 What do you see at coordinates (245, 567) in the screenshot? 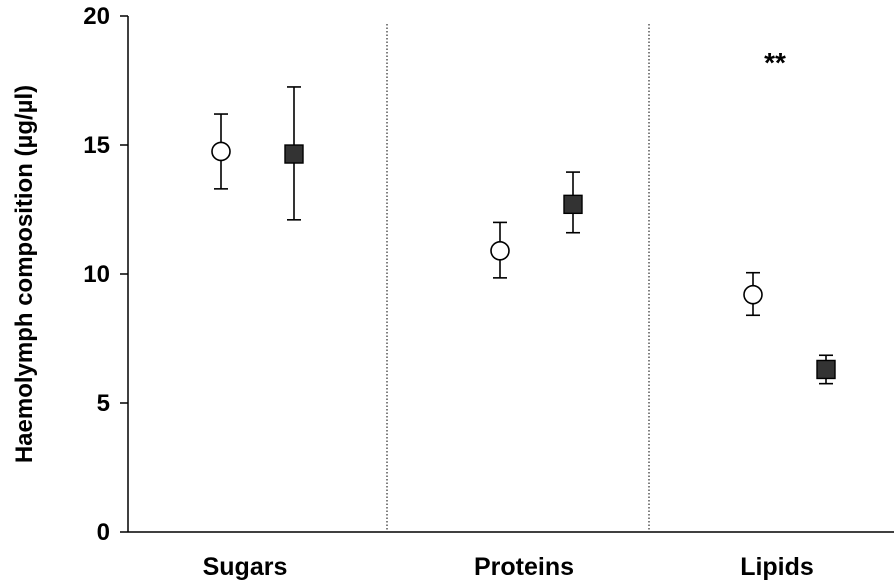
I see `category-label: Sugars` at bounding box center [245, 567].